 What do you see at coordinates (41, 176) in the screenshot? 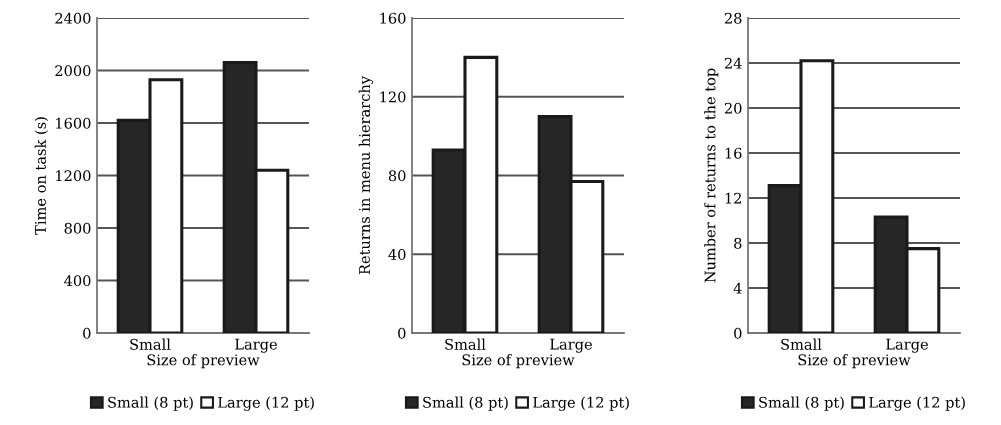
I see `y-axis-title: Time on task (s)` at bounding box center [41, 176].